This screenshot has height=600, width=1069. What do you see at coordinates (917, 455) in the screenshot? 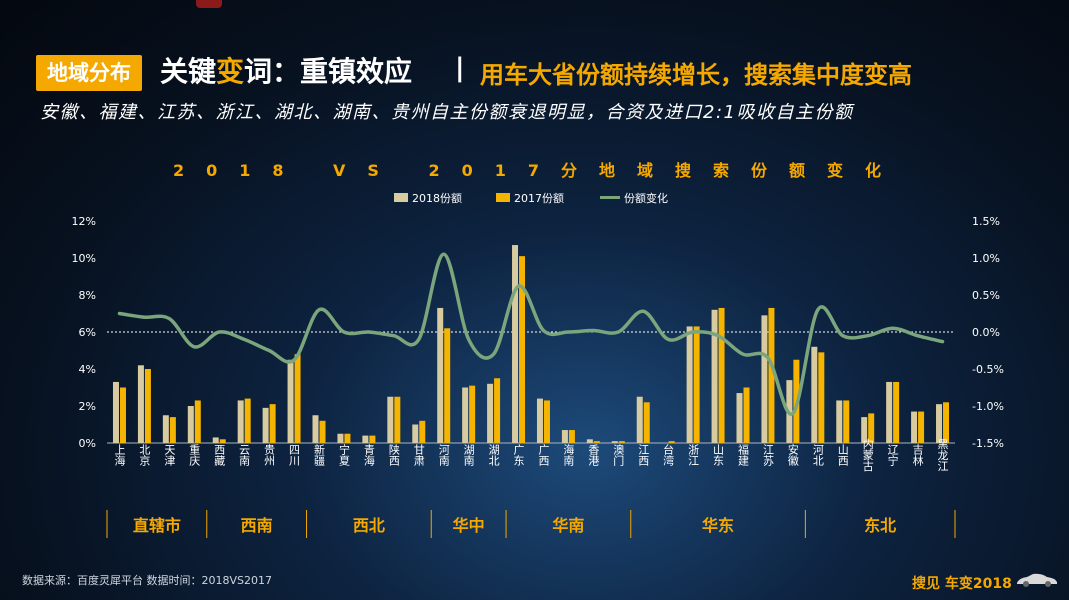
I see `category-label: 吉林` at bounding box center [917, 455].